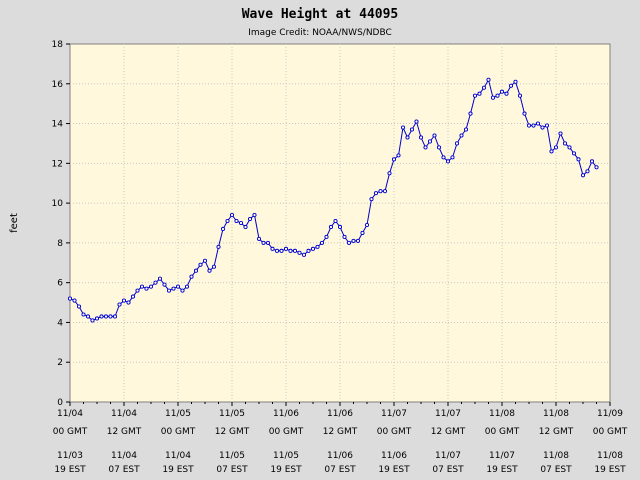 Image resolution: width=640 pixels, height=480 pixels. What do you see at coordinates (394, 414) in the screenshot?
I see `x-tick-label-gmt: 11/07` at bounding box center [394, 414].